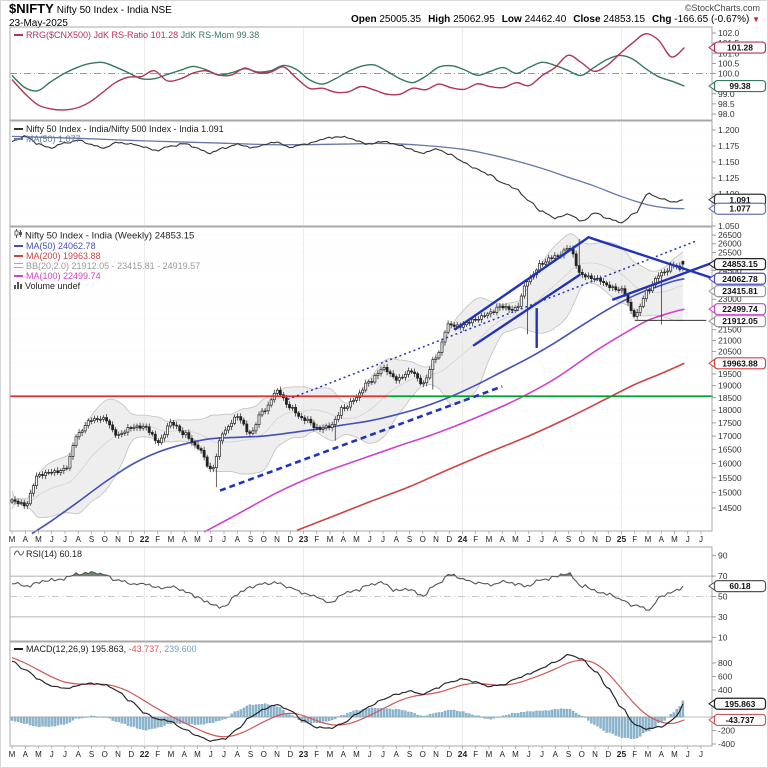 This screenshot has width=768, height=768. I want to click on svg-text: 30, so click(723, 617).